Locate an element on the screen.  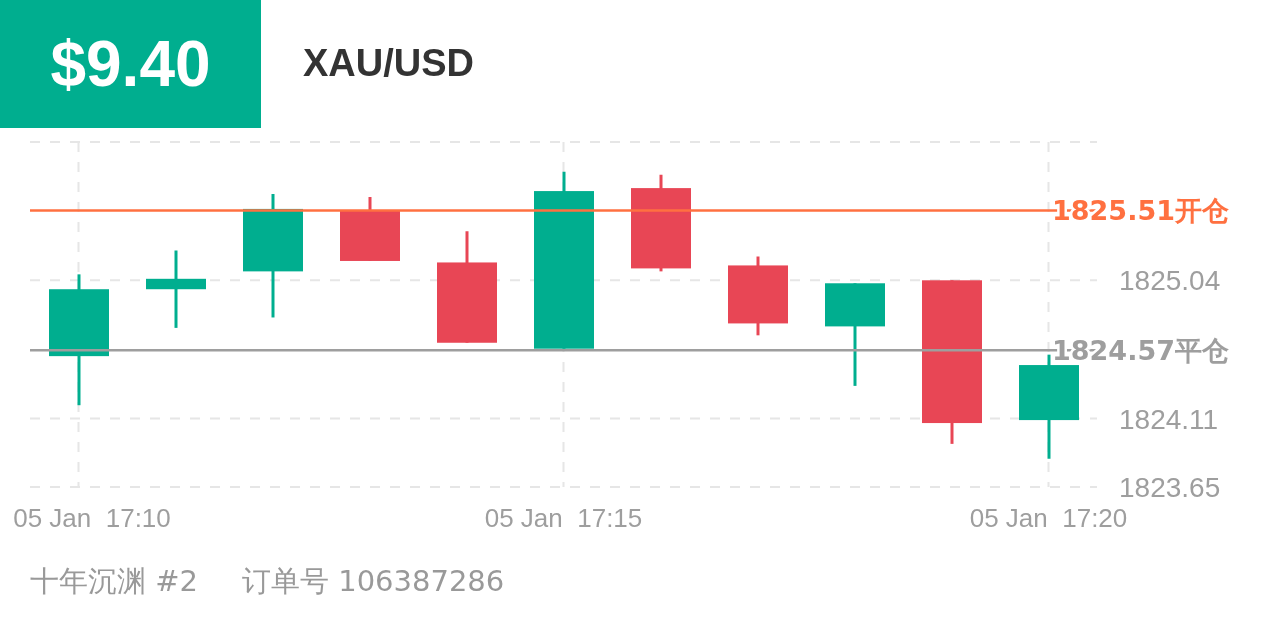
ref-line-label: 1824.57平仓 is located at coordinates (1140, 351).